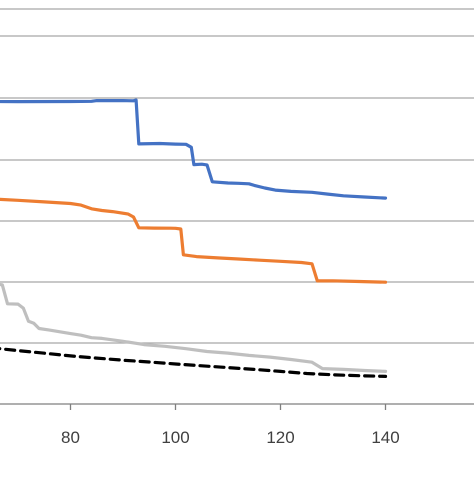  I want to click on x-tick-labels: 80100120140160, so click(230, 437).